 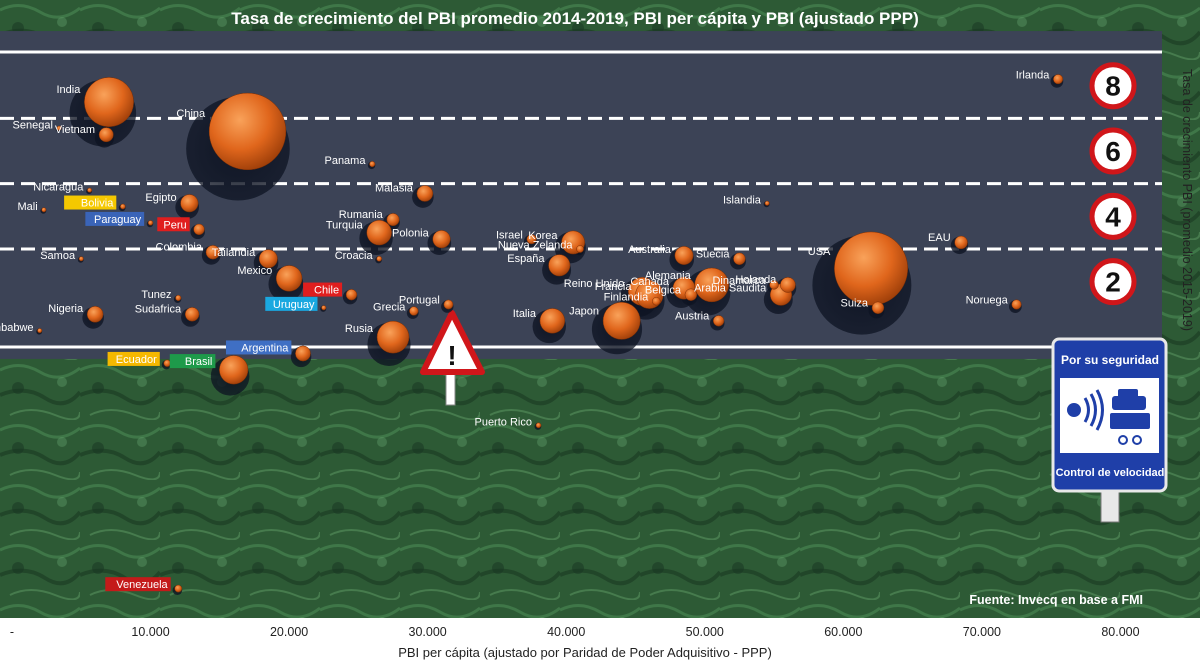 What do you see at coordinates (1113, 282) in the screenshot?
I see `speed-sign-label: 2` at bounding box center [1113, 282].